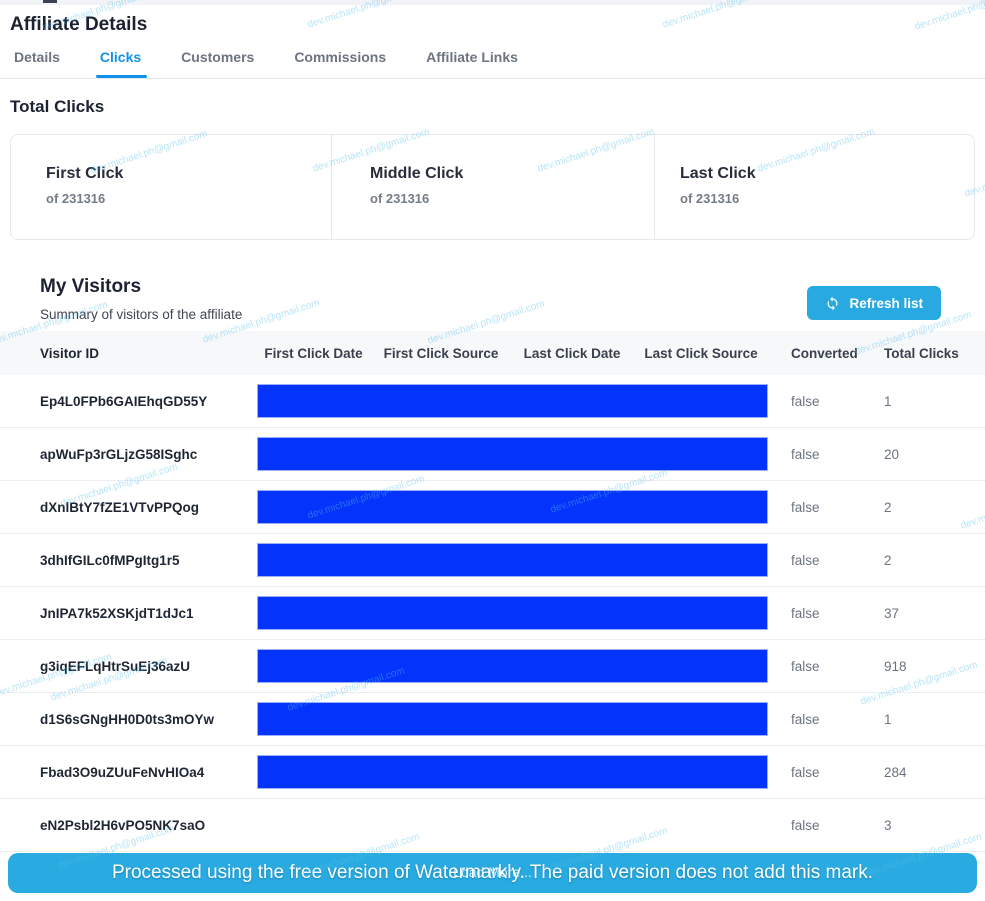  What do you see at coordinates (57, 106) in the screenshot?
I see `total-clicks-heading: Total Clicks` at bounding box center [57, 106].